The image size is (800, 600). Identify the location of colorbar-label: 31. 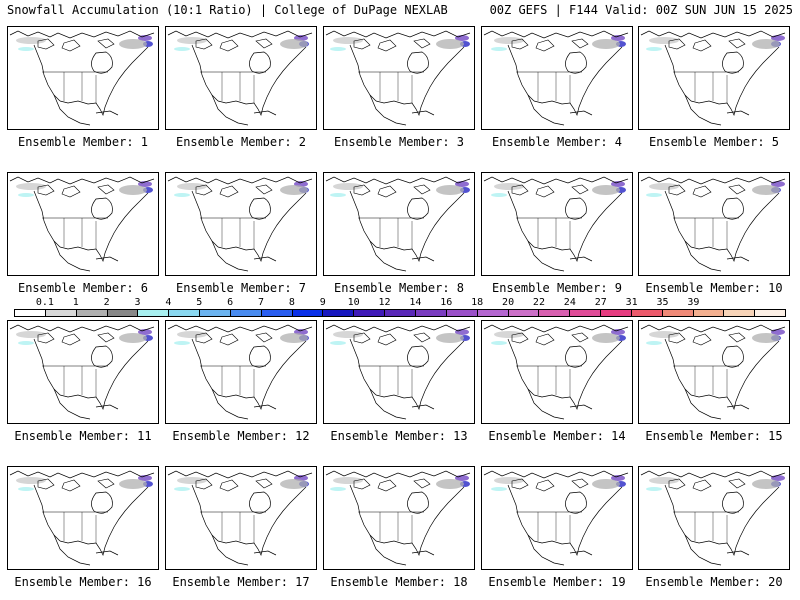
(631, 302).